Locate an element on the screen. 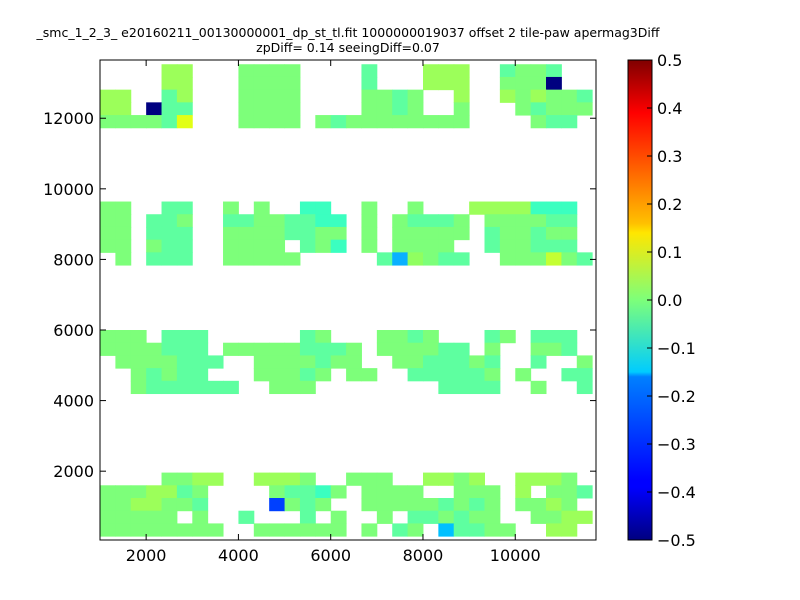  colorbar-tick: 0.0 is located at coordinates (664, 300).